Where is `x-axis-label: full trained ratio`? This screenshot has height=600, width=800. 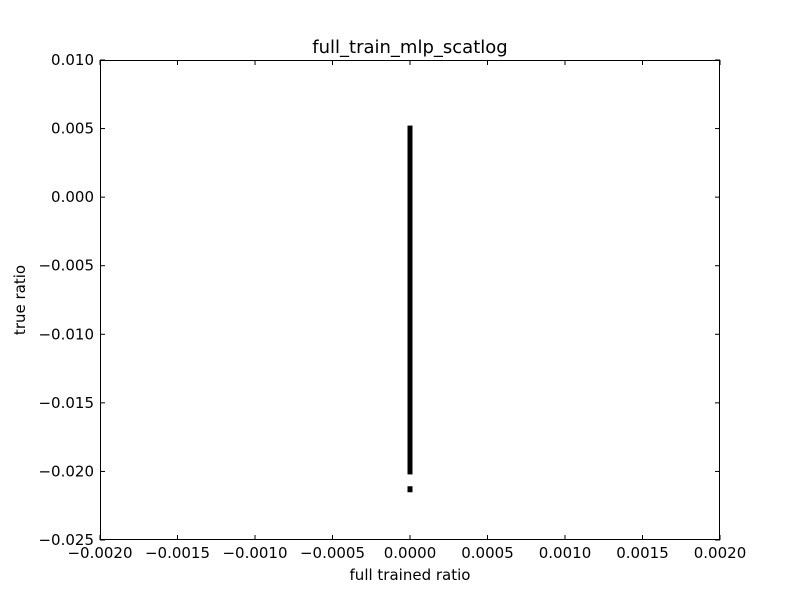 x-axis-label: full trained ratio is located at coordinates (410, 575).